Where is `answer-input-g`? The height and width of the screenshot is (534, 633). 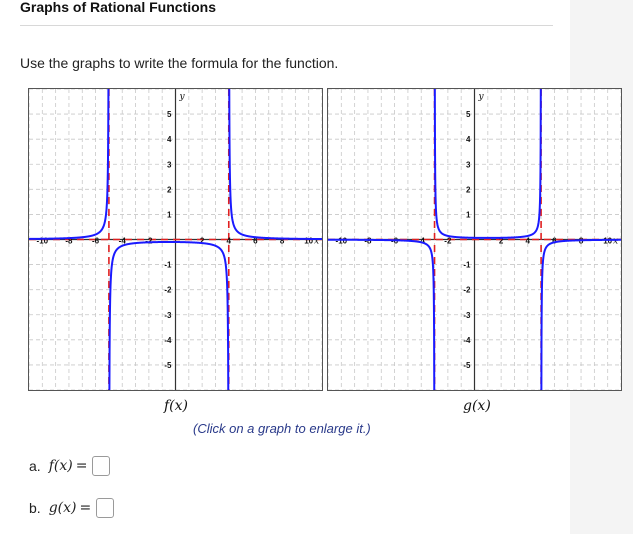 answer-input-g is located at coordinates (105, 508).